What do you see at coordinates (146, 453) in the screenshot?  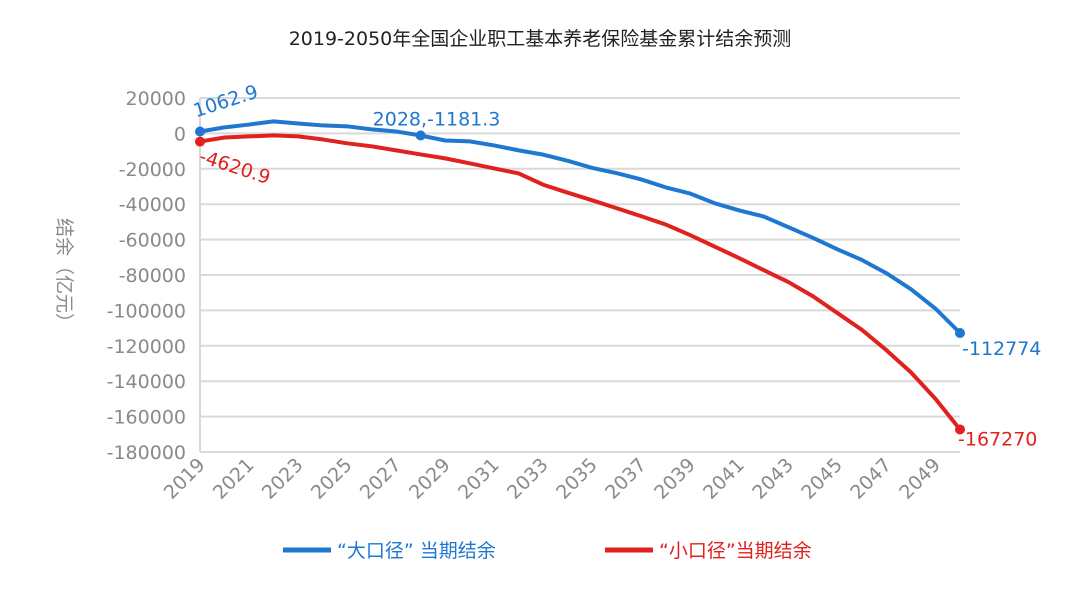 I see `y-tick-label: -180000` at bounding box center [146, 453].